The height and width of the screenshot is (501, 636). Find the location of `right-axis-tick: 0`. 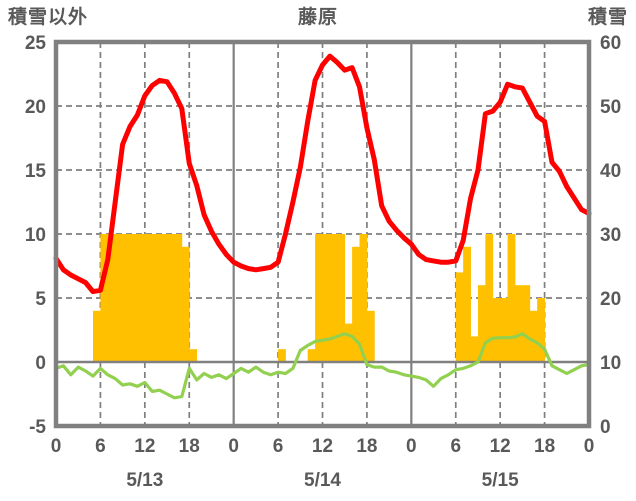

right-axis-tick: 0 is located at coordinates (605, 427).